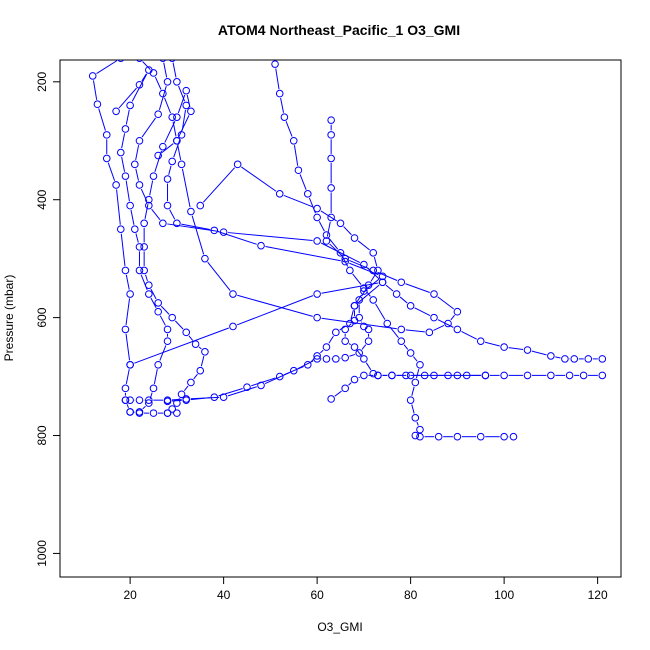 The width and height of the screenshot is (650, 650). What do you see at coordinates (42, 81) in the screenshot?
I see `y-tick-label: 200` at bounding box center [42, 81].